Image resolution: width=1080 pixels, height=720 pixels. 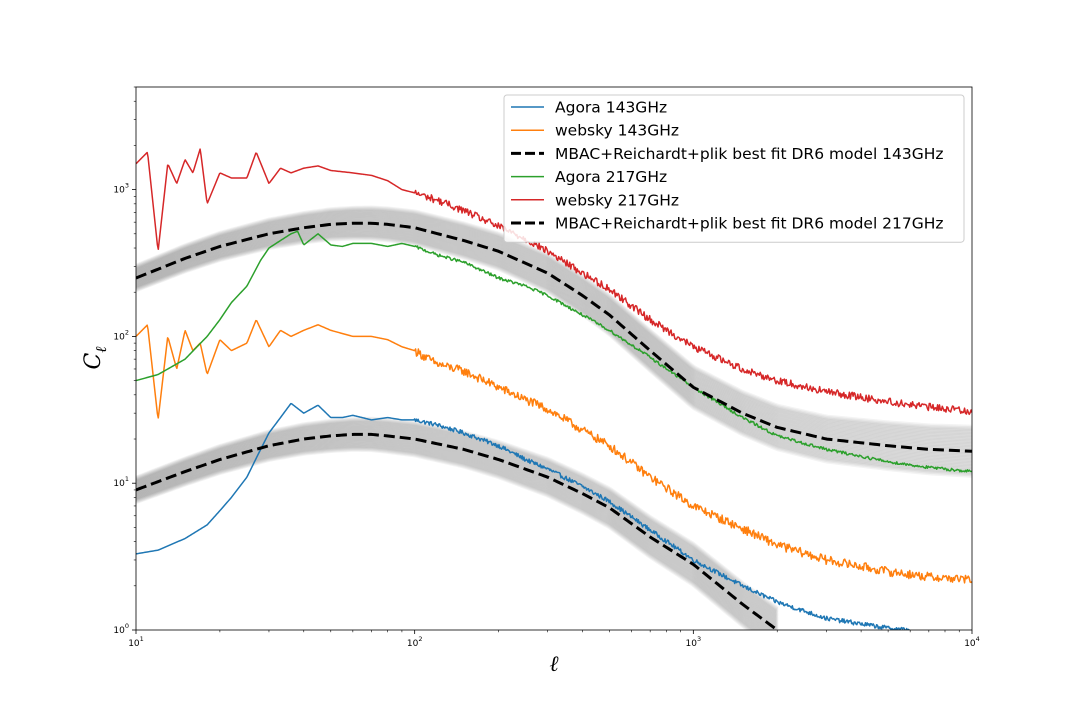 What do you see at coordinates (121, 335) in the screenshot?
I see `y-tick-label: 10²` at bounding box center [121, 335].